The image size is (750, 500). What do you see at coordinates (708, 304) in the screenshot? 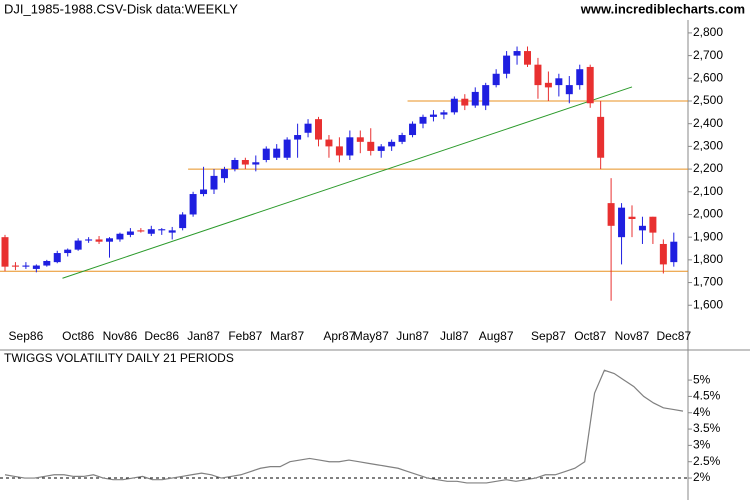
I see `y-tick-label: 1,600` at bounding box center [708, 304].